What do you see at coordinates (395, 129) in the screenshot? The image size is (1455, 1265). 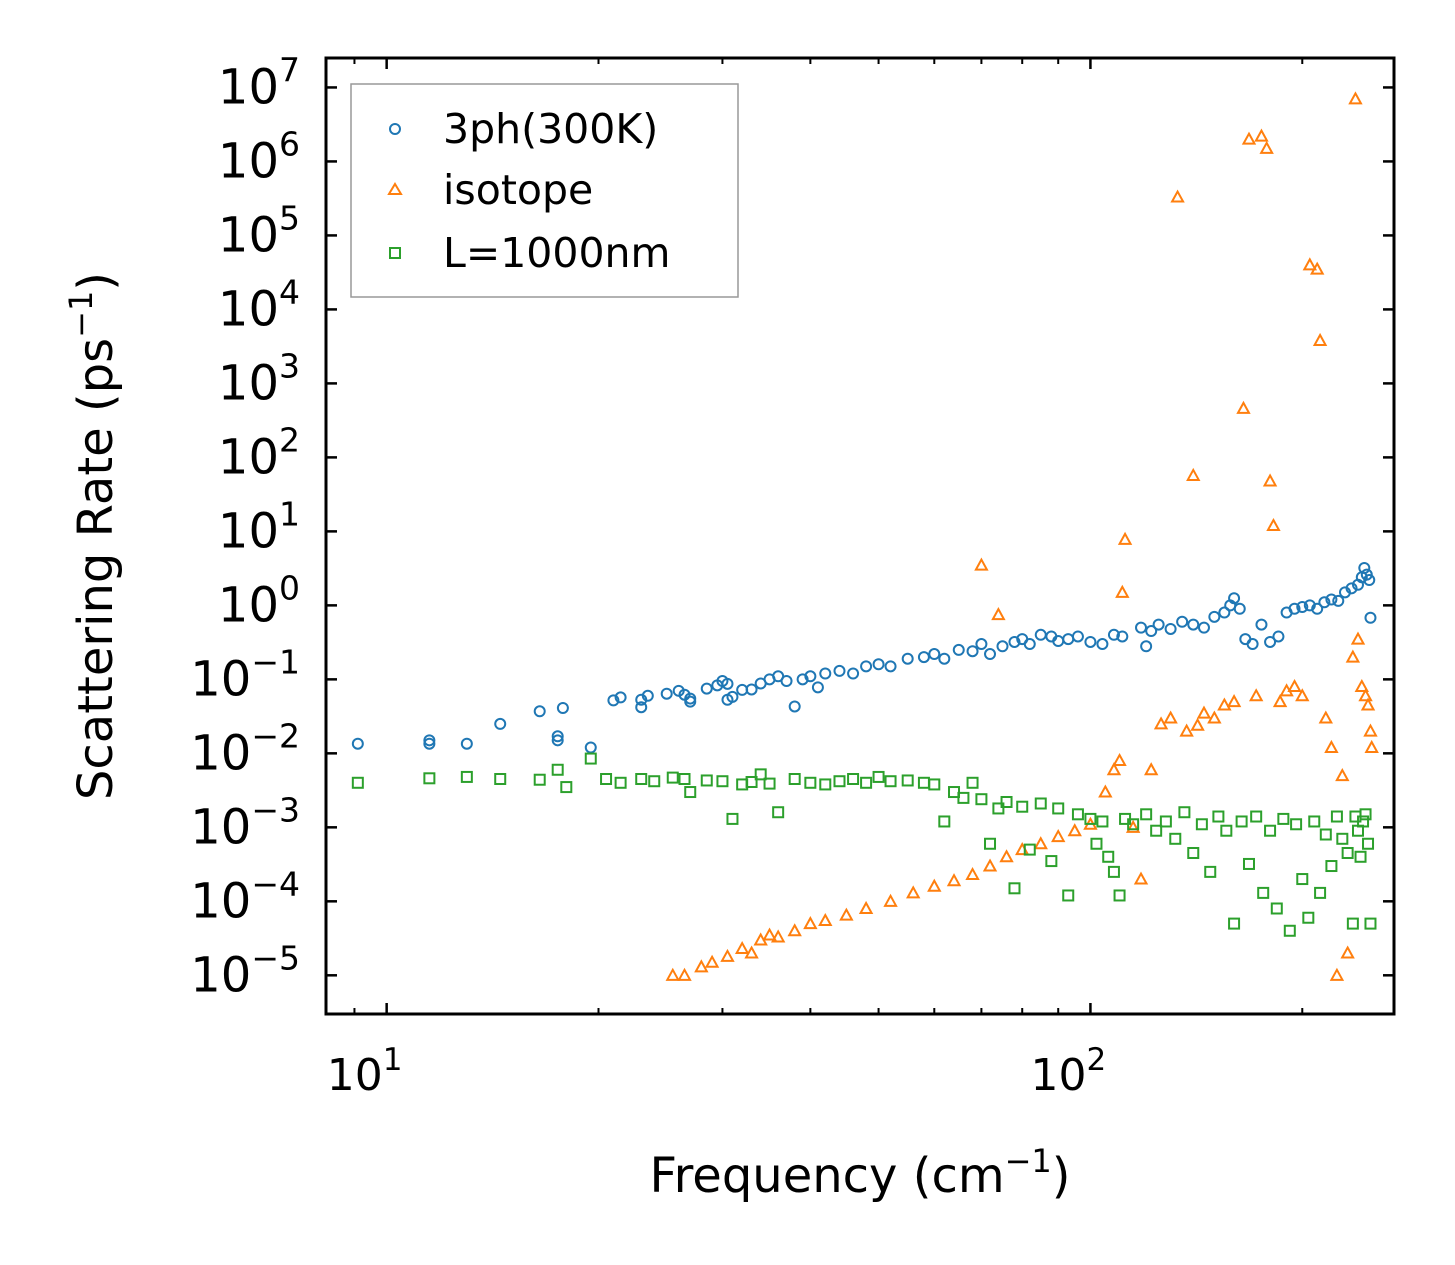 I see `legend-marker-3ph` at bounding box center [395, 129].